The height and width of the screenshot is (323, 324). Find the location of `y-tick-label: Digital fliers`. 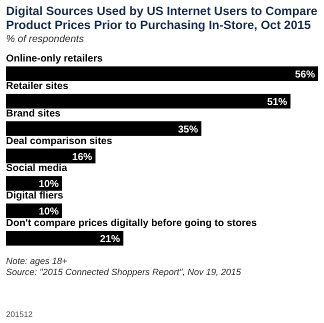

y-tick-label: Digital fliers is located at coordinates (35, 196).